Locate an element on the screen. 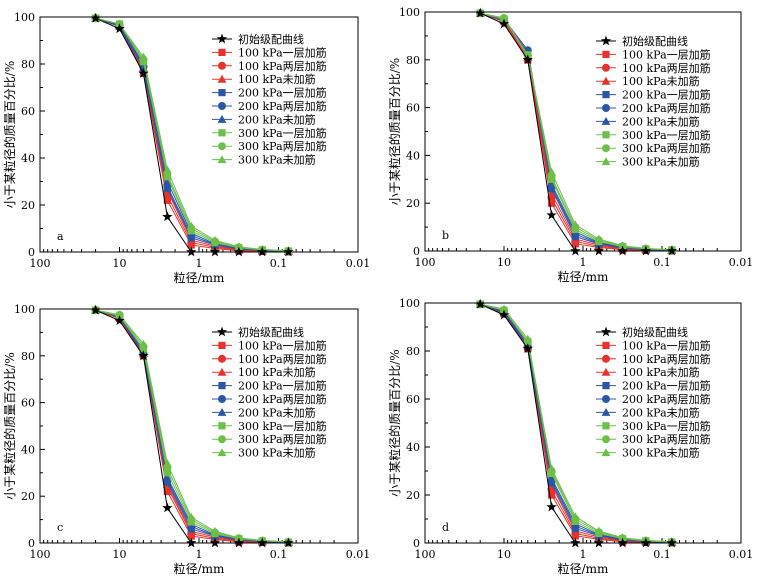 This screenshot has width=764, height=578. panel-label: d is located at coordinates (445, 527).